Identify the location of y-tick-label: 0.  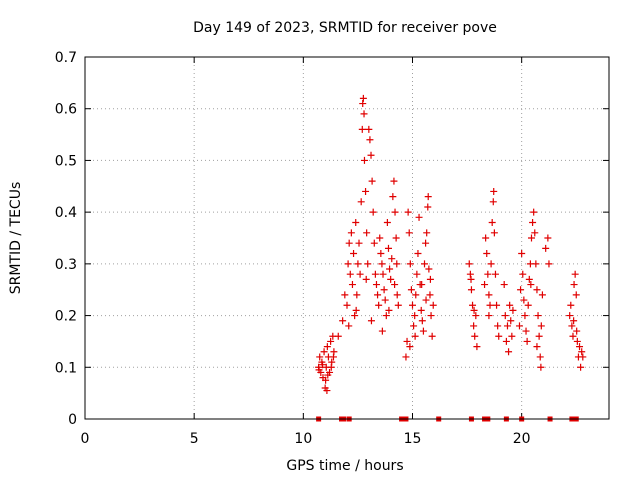
(72, 420).